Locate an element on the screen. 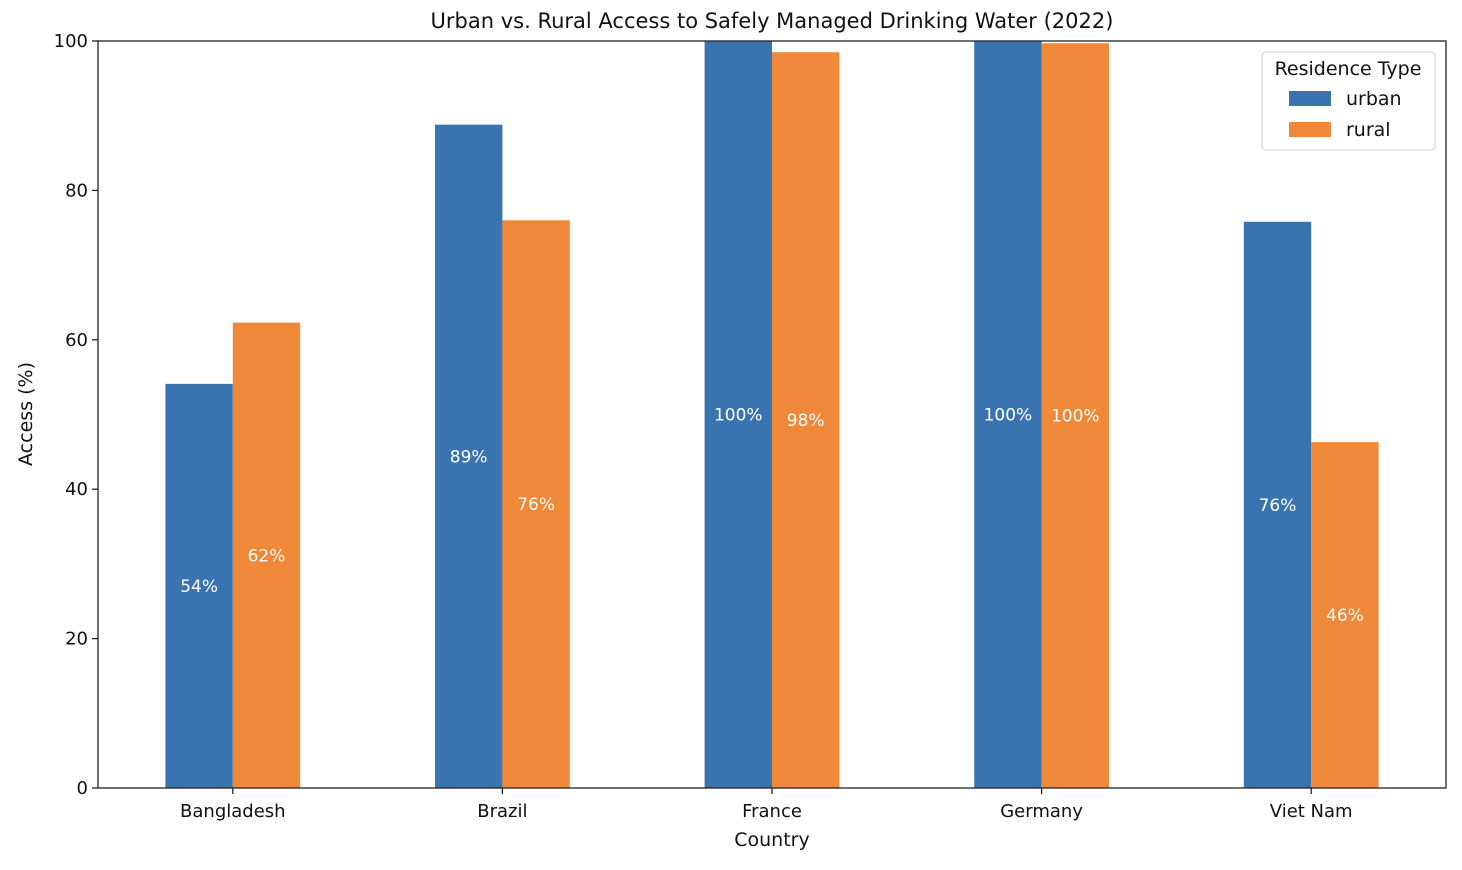  y-tick-label: 100 is located at coordinates (71, 41).